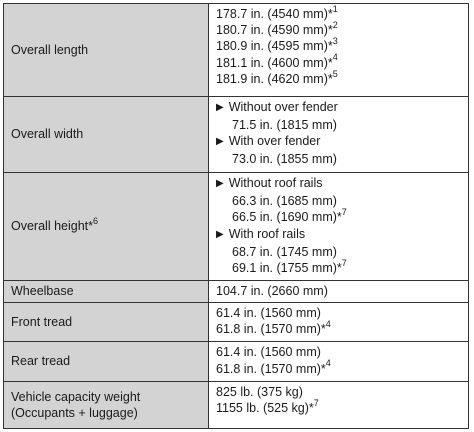 The height and width of the screenshot is (432, 474). What do you see at coordinates (339, 45) in the screenshot?
I see `spec-value: 180.9 in. (4595 mm)*3` at bounding box center [339, 45].